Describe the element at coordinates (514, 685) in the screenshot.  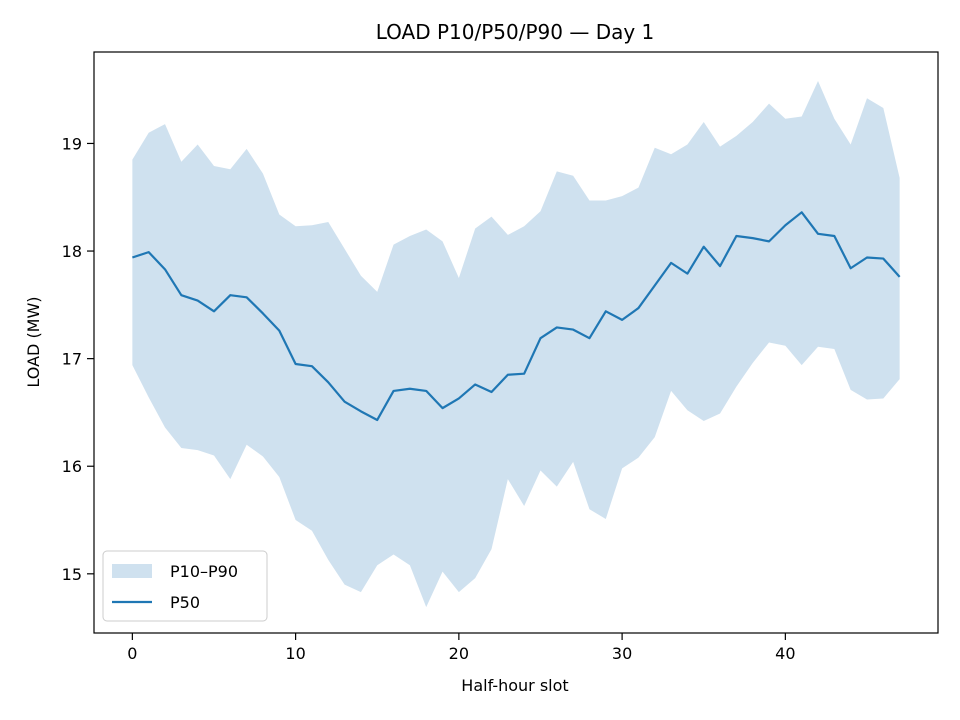
I see `x-axis-label: Half-hour slot` at that location.